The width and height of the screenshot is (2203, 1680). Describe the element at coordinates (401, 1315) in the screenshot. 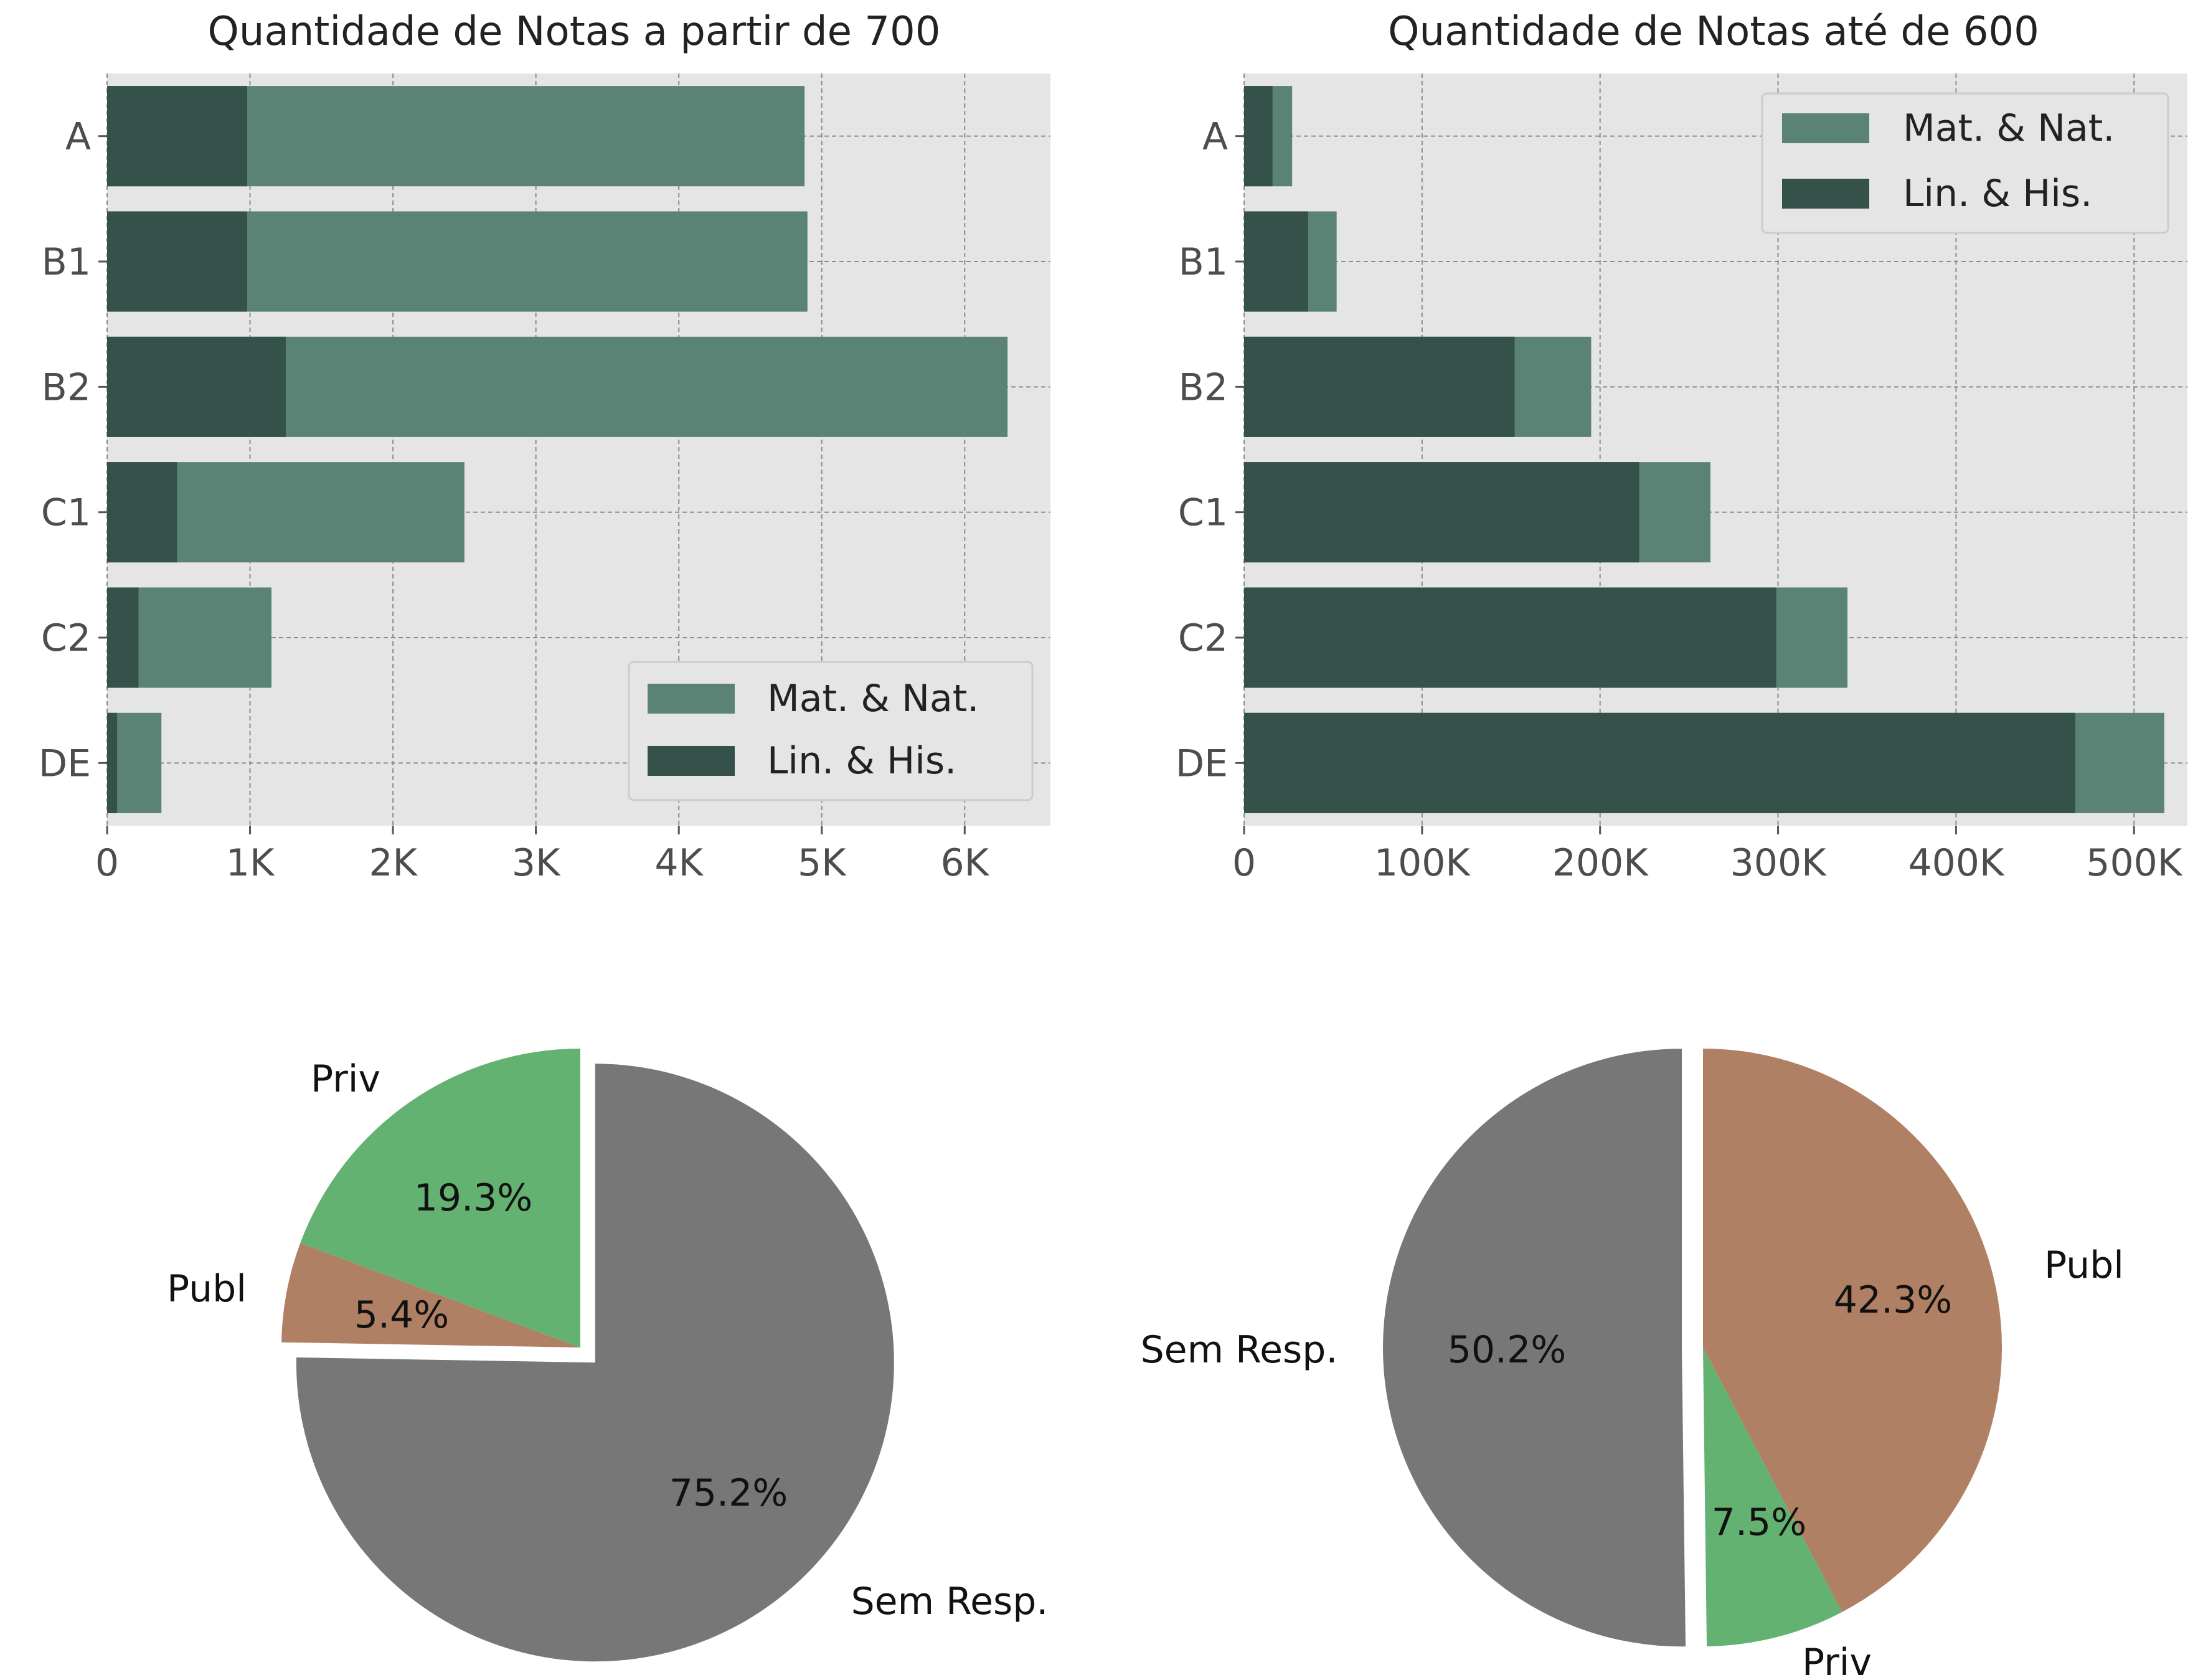

I see `slice-pct-publ: 5.4%` at that location.